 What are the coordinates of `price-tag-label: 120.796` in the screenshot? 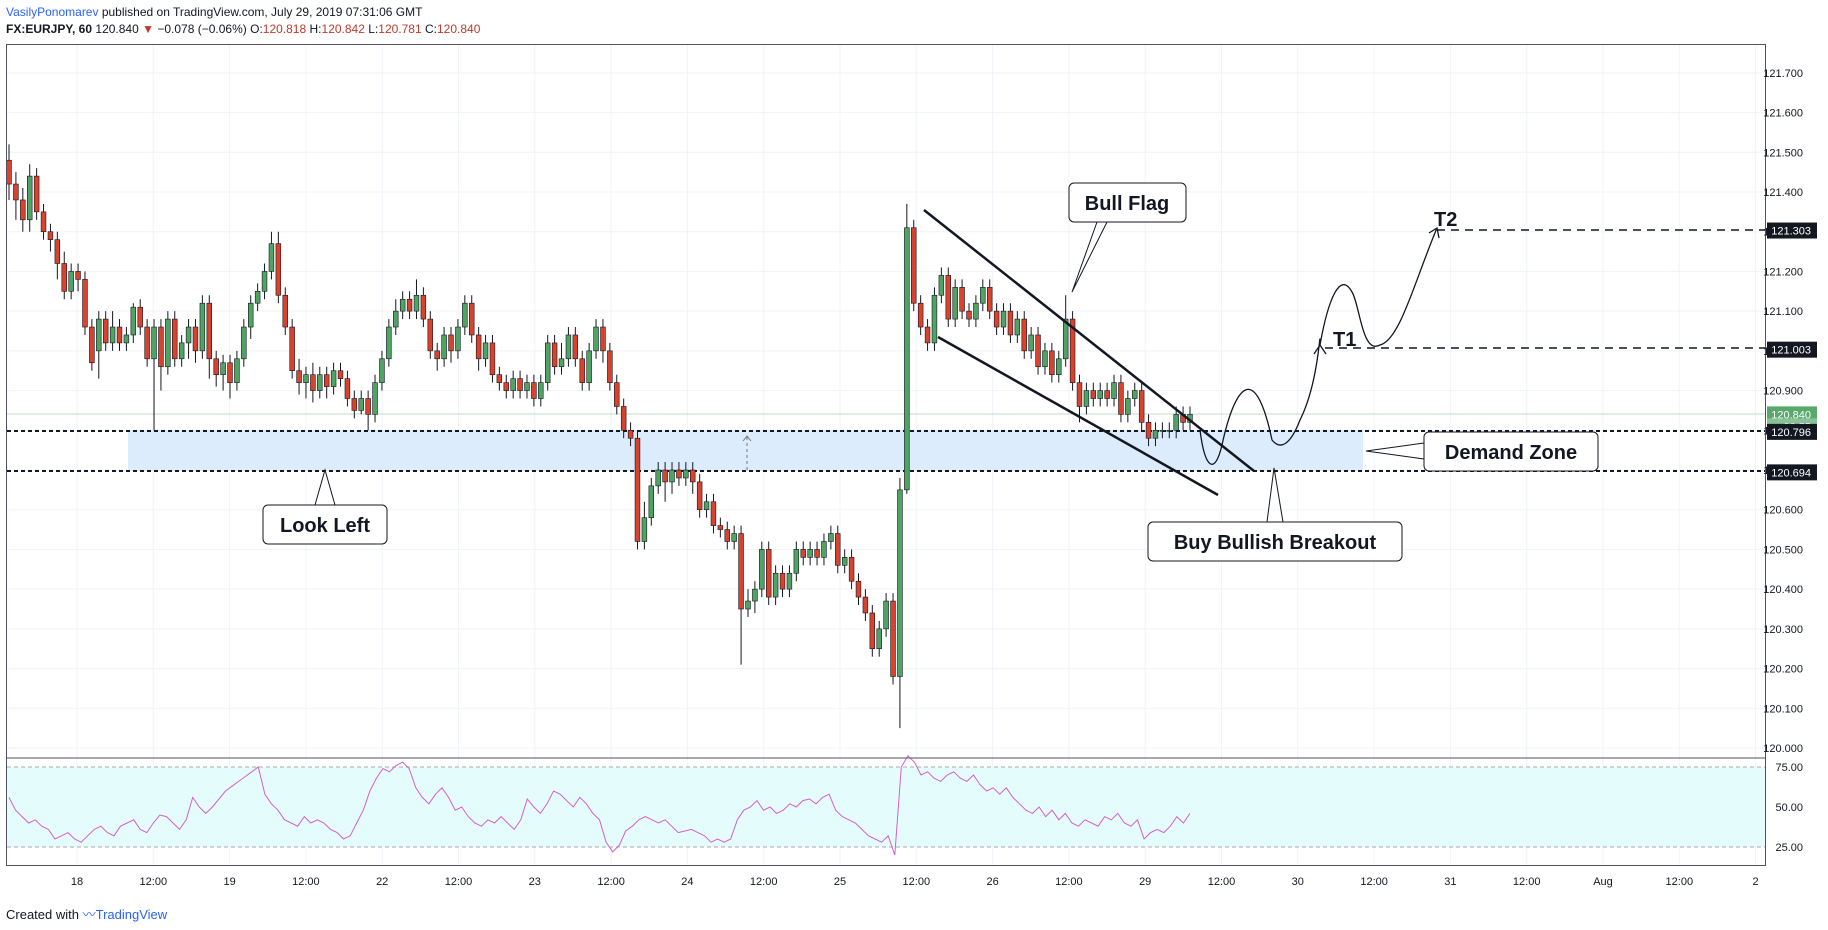 It's located at (1791, 433).